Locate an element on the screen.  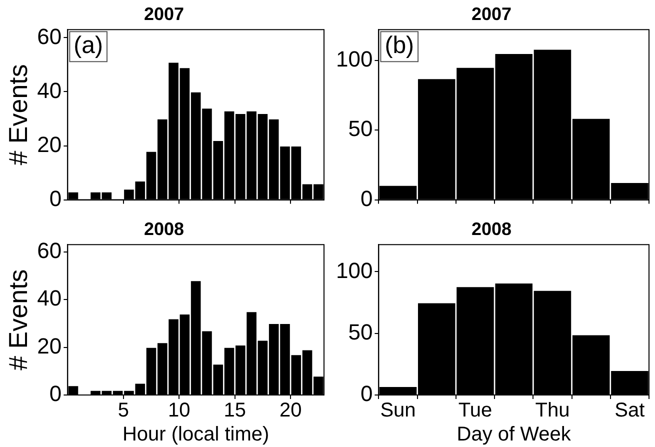
x-tick-label: 20 is located at coordinates (290, 411).